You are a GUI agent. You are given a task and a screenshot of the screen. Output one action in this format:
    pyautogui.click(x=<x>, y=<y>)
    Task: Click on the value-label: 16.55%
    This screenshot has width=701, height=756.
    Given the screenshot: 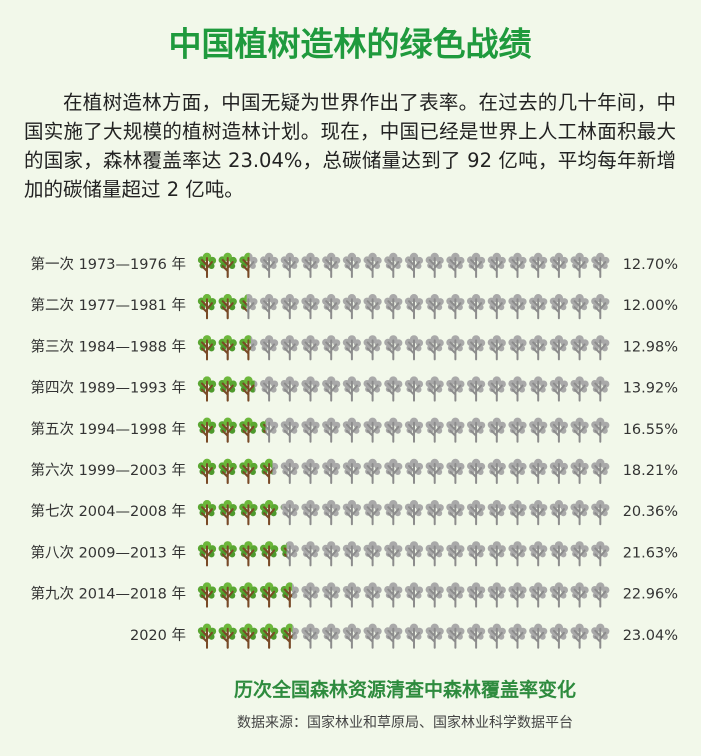 What is the action you would take?
    pyautogui.click(x=650, y=430)
    